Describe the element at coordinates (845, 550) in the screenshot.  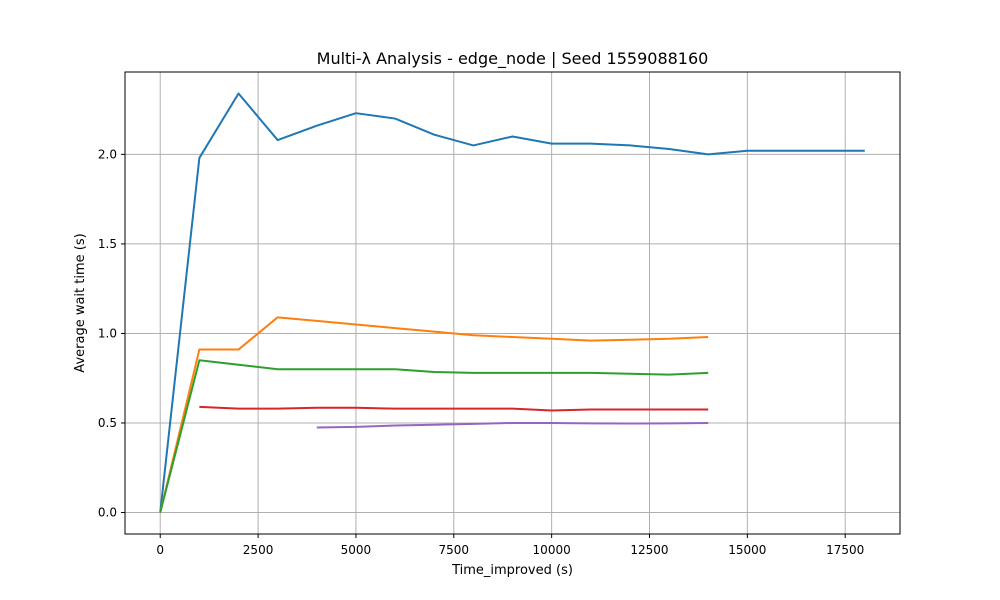
I see `x-tick-label: 17500` at that location.